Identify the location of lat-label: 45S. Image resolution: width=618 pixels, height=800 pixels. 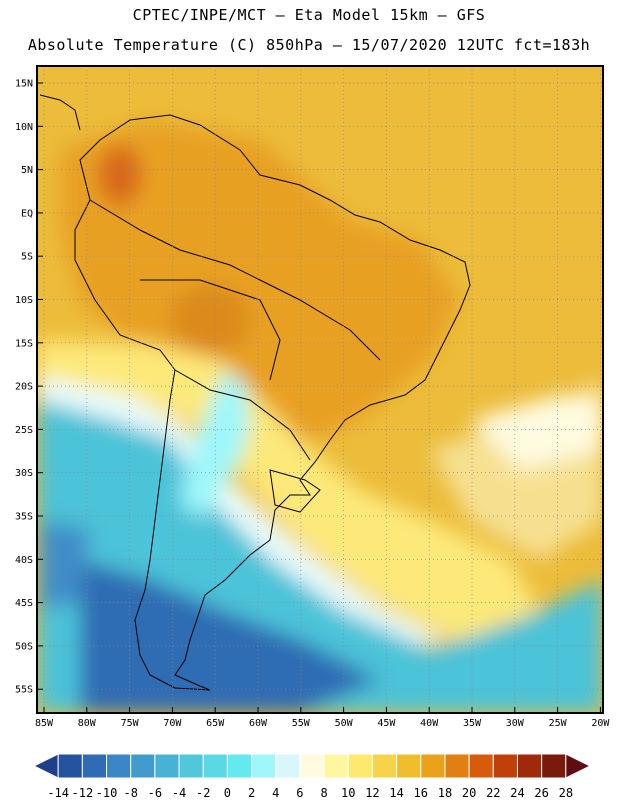
(24, 603).